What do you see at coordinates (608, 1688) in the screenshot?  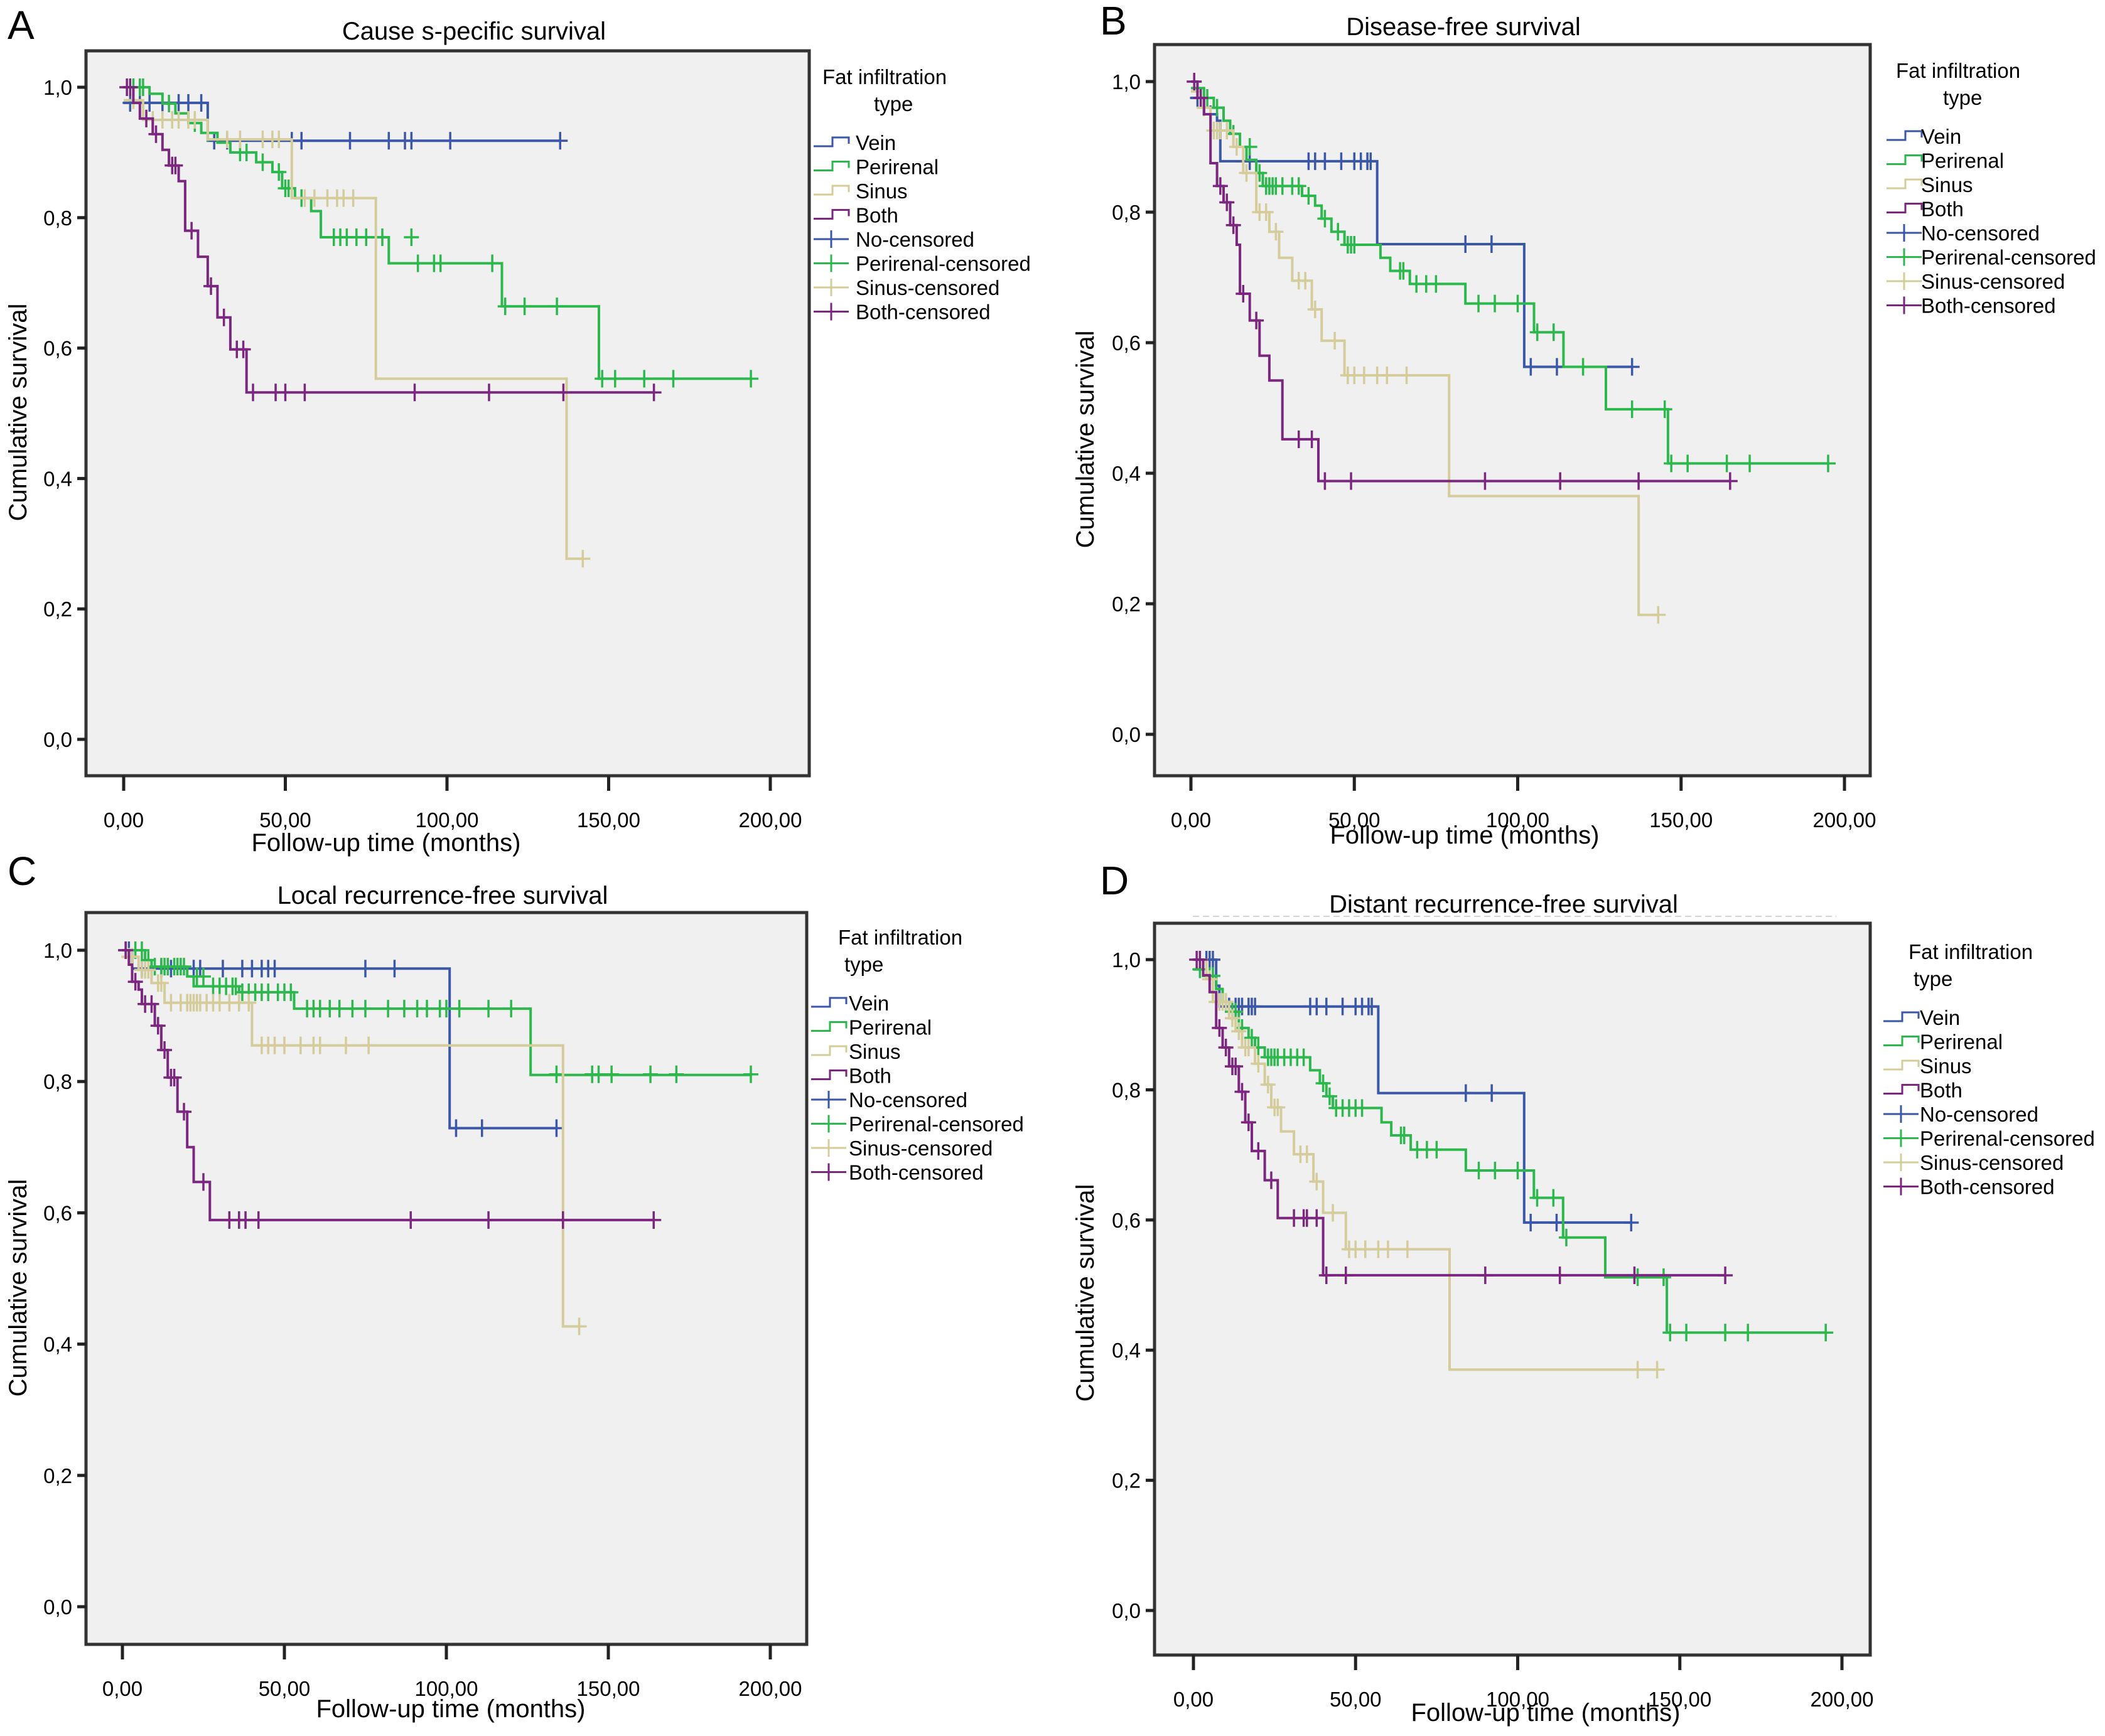 I see `x-tick-label: 150,00` at bounding box center [608, 1688].